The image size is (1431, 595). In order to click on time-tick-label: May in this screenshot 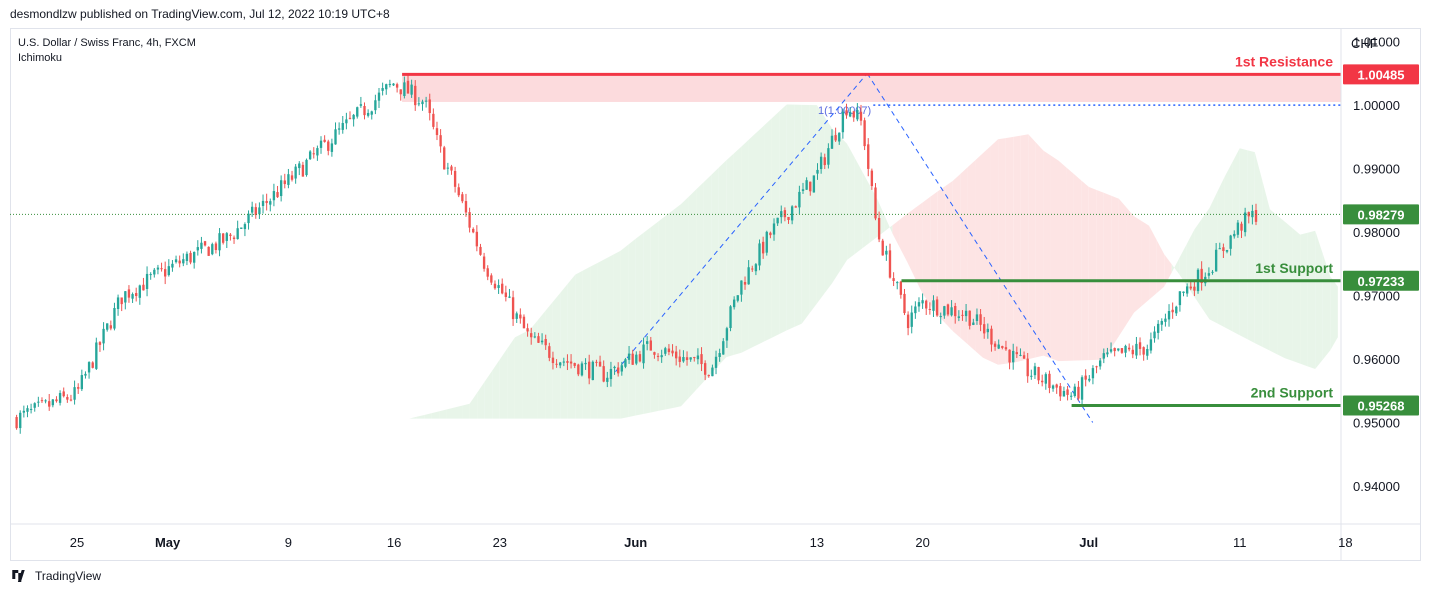, I will do `click(168, 542)`.